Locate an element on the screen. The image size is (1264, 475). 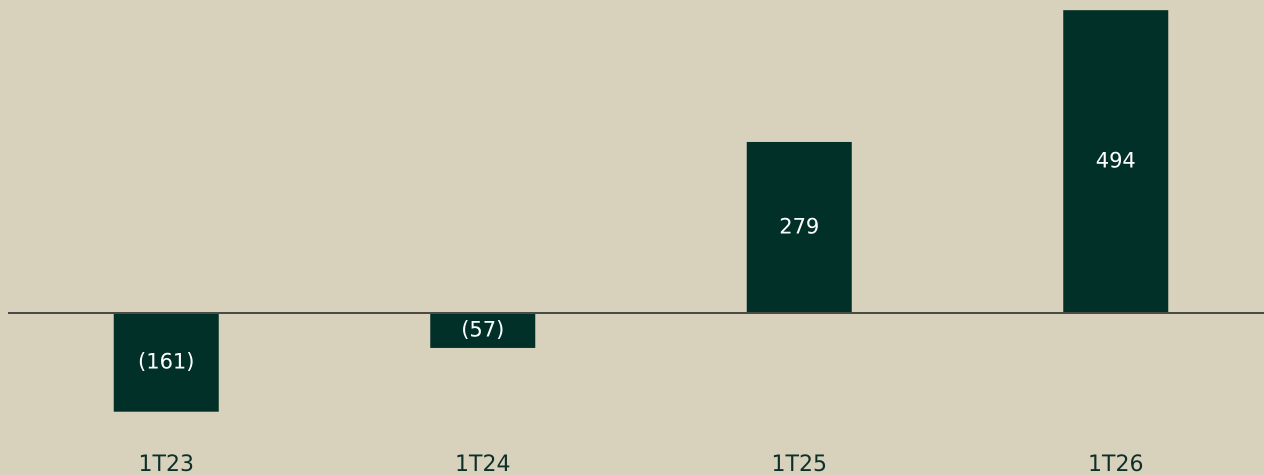
x-tick-label: 1T23 is located at coordinates (166, 463).